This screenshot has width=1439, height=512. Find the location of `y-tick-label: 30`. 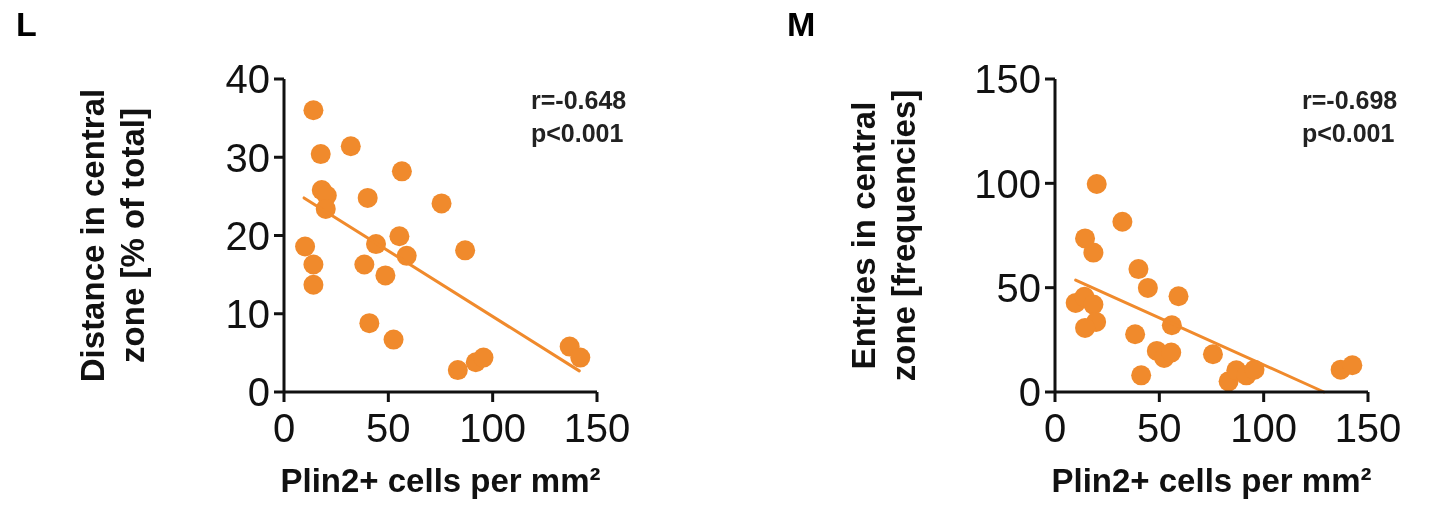

y-tick-label: 30 is located at coordinates (247, 157).